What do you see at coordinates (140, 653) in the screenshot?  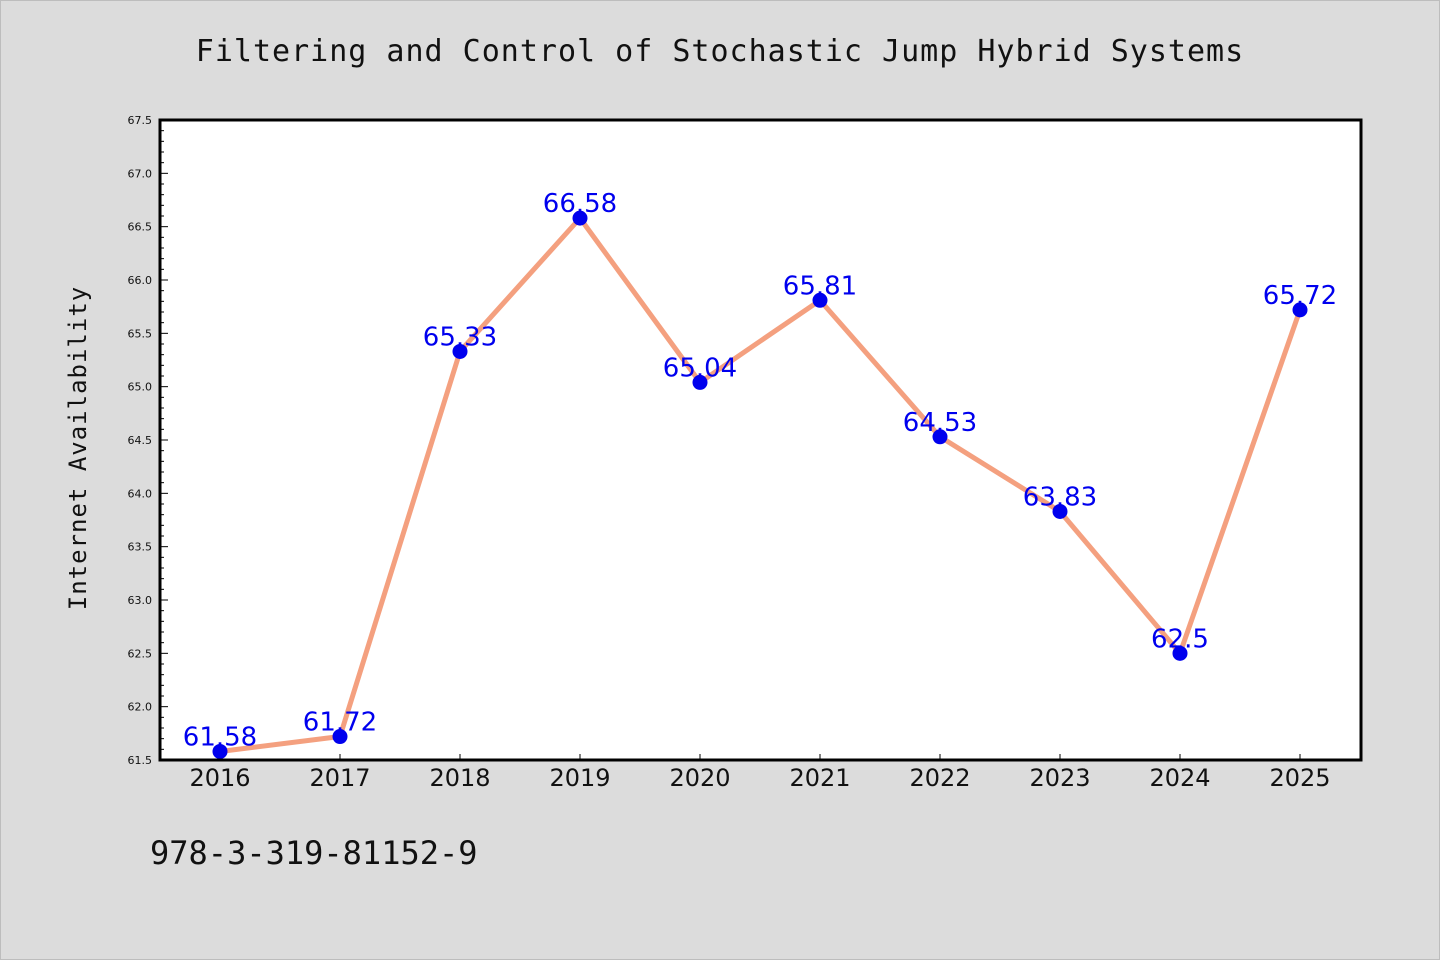 I see `y-tick-label: 62.5` at bounding box center [140, 653].